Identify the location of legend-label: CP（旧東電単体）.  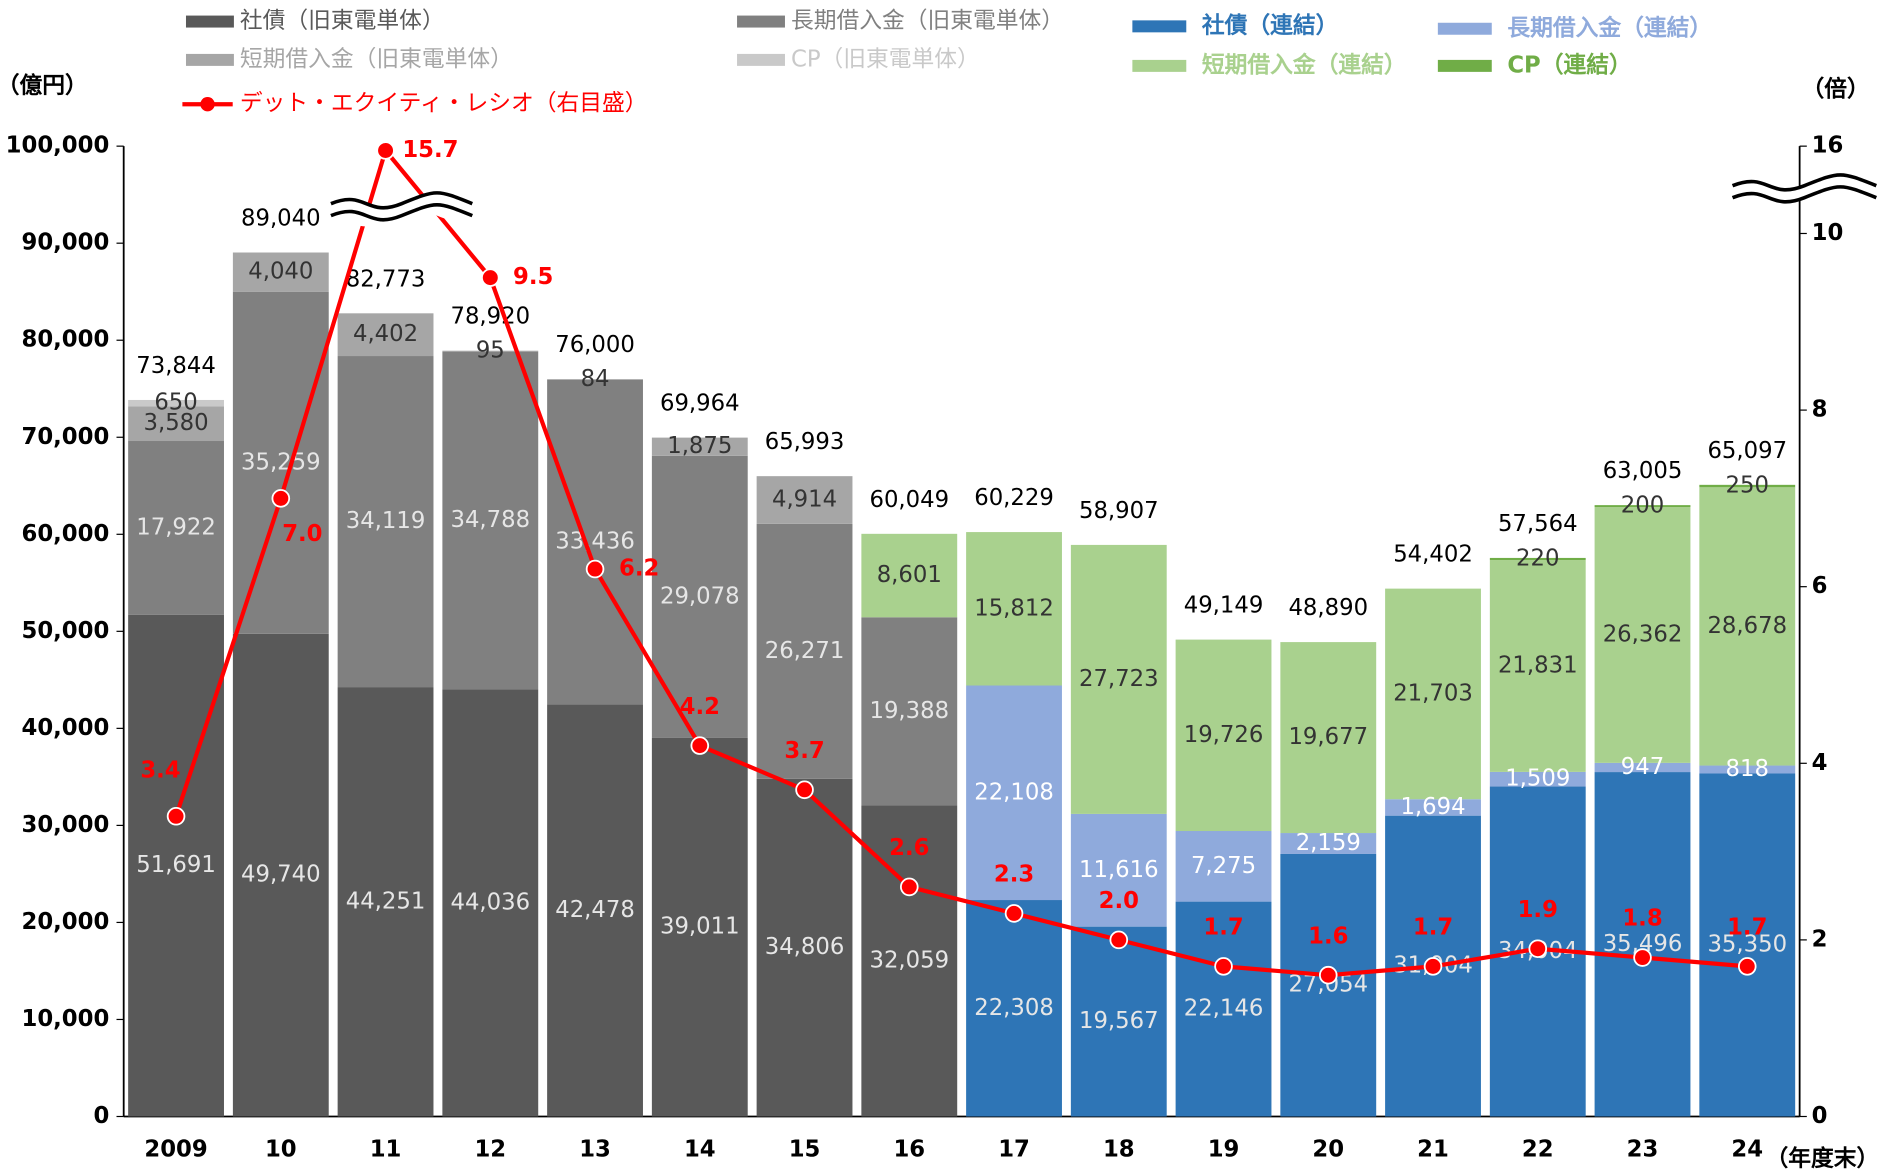
(885, 59).